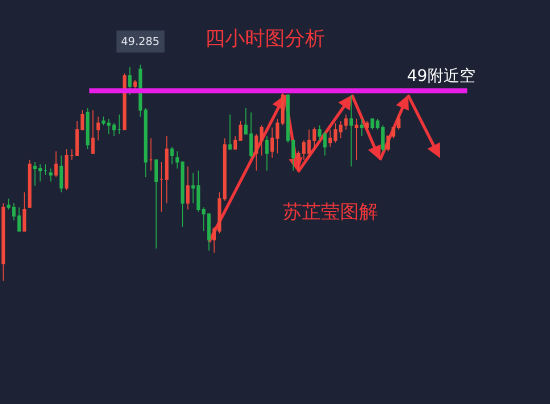  What do you see at coordinates (330, 212) in the screenshot?
I see `annotation: 苏芷莹图解` at bounding box center [330, 212].